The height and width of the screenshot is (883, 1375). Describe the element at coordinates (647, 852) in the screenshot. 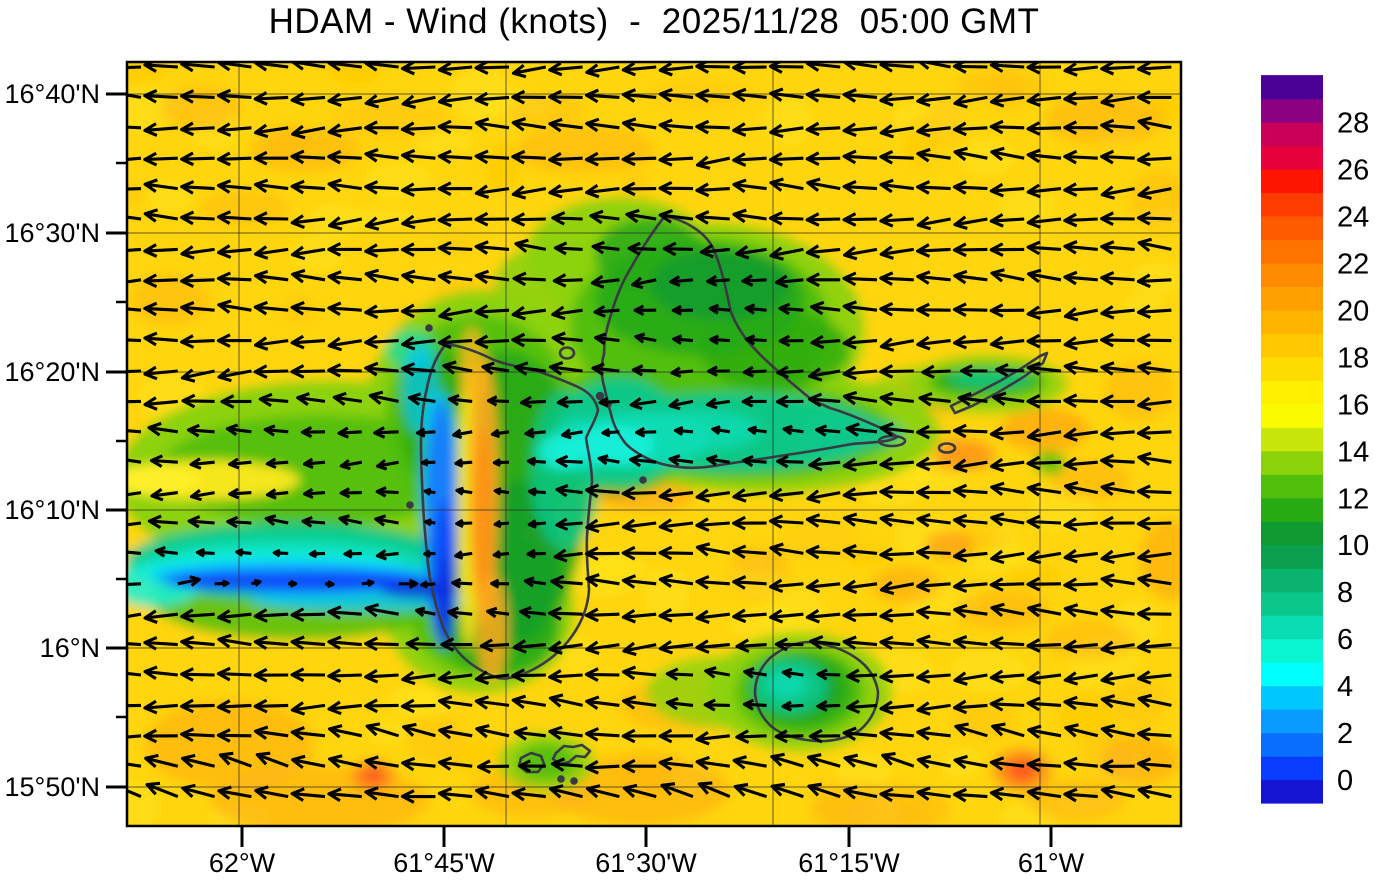

I see `x-axis: 62°W 61°45'W 61°30'W 61°15'W 61°W` at that location.